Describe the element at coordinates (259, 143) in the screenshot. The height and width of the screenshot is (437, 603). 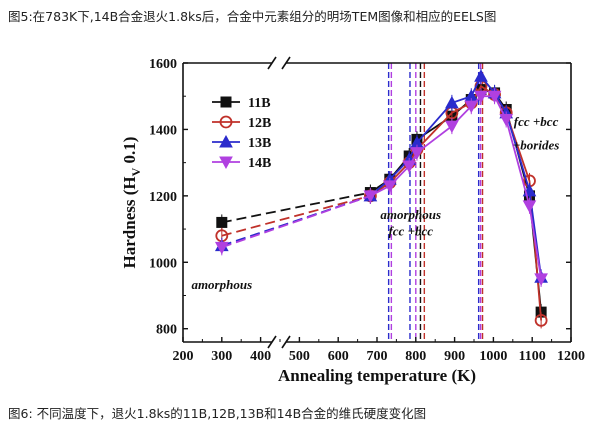
I see `legend-label: 13B` at that location.